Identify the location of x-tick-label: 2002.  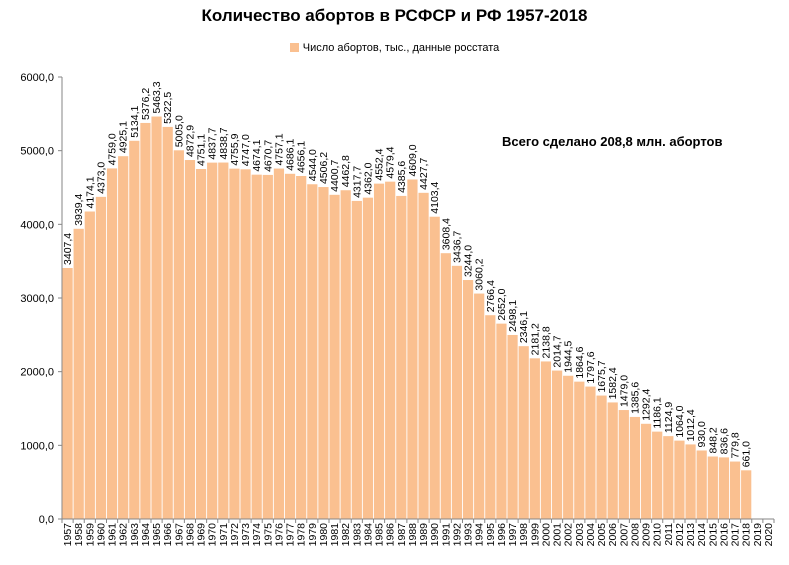
(569, 535).